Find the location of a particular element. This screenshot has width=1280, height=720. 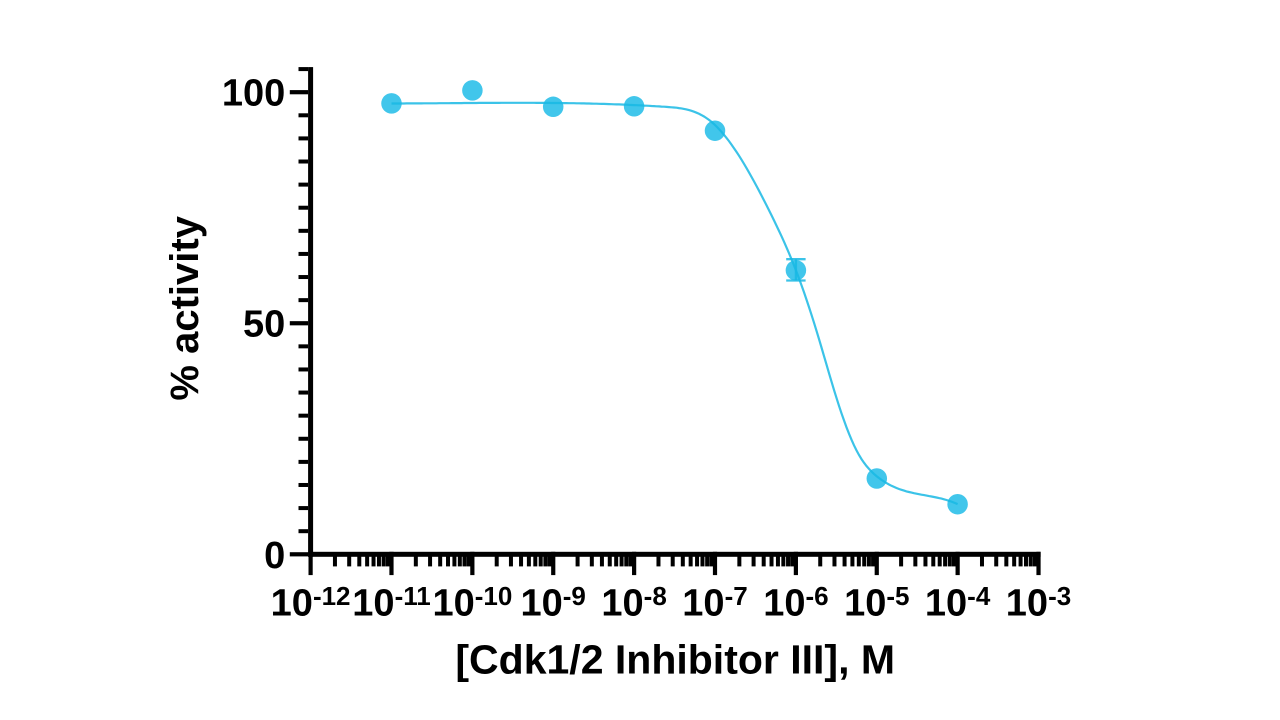

svg-text: 0 is located at coordinates (274, 556).